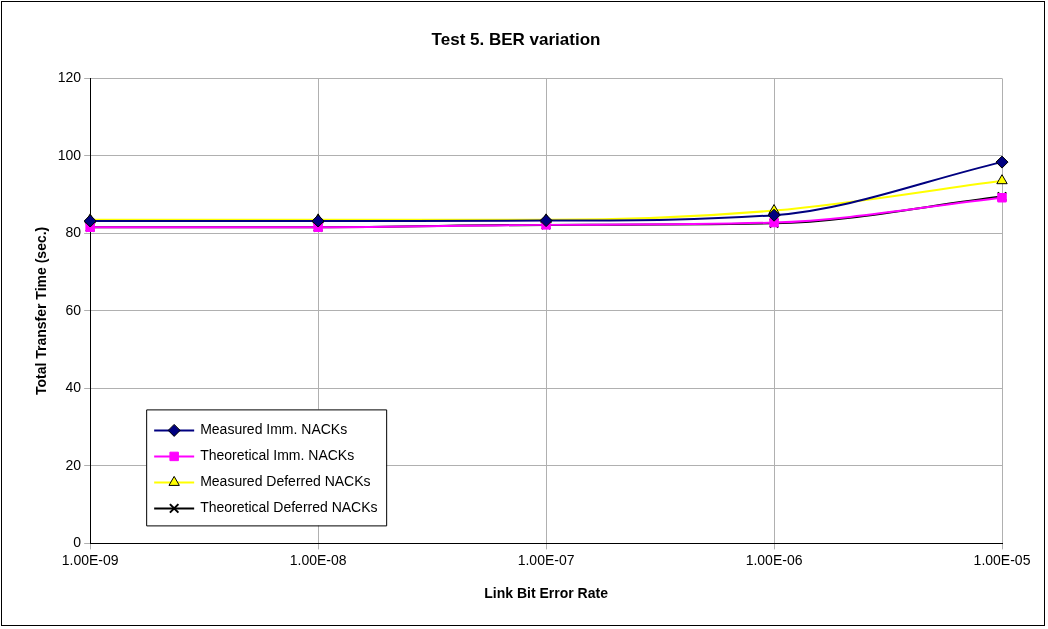 The height and width of the screenshot is (629, 1048). I want to click on y-tick-label: 120, so click(69, 77).